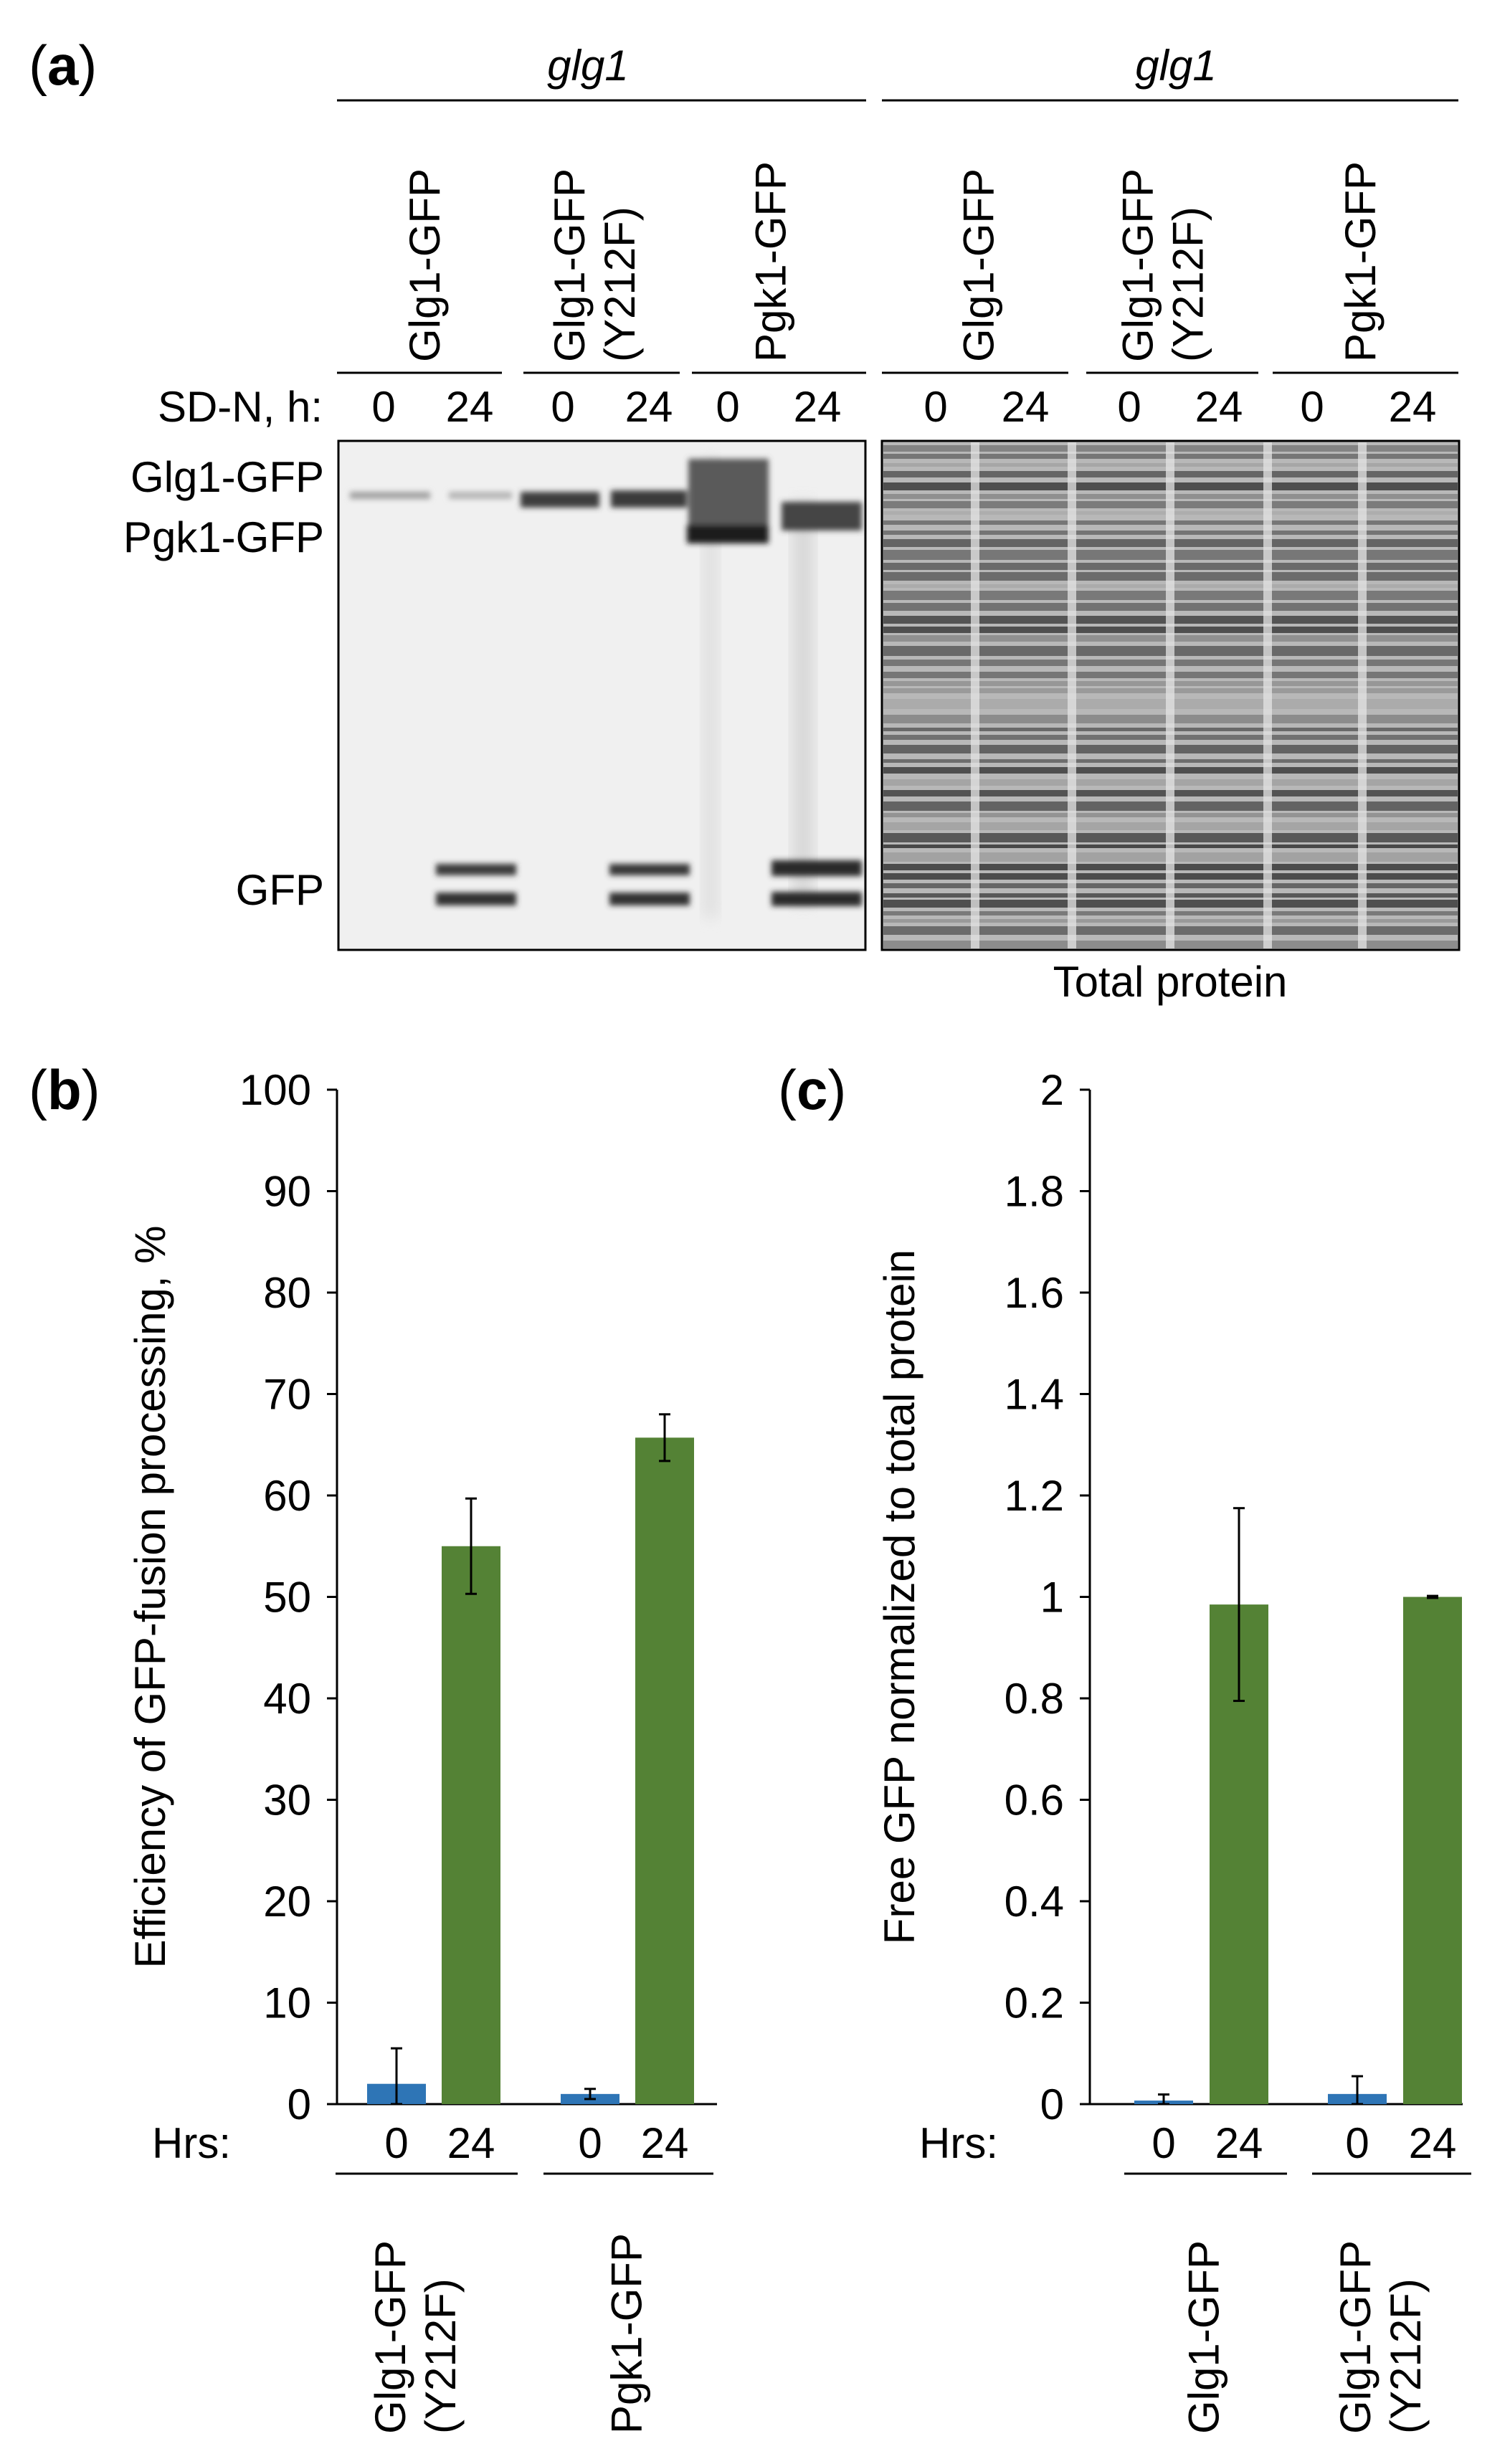 This screenshot has height=2464, width=1510. I want to click on y-tick-label: 0.8, so click(1034, 1699).